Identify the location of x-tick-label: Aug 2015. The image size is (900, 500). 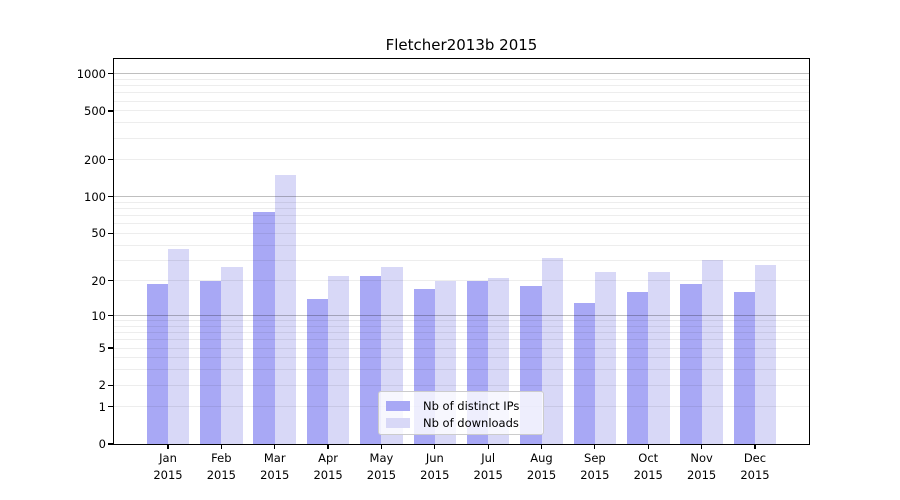
(542, 466).